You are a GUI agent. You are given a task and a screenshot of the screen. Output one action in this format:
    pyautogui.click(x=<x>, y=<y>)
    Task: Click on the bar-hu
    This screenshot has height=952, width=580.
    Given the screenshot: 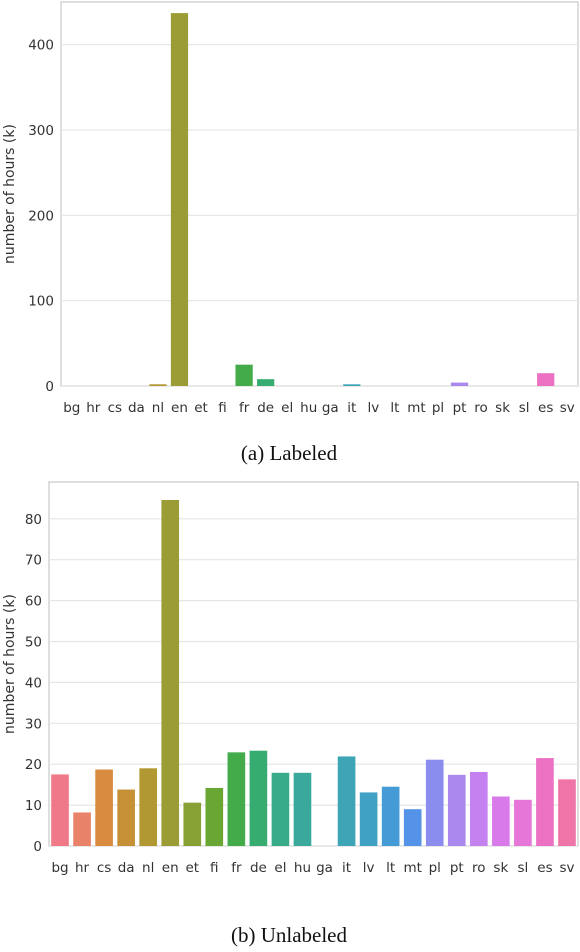 What is the action you would take?
    pyautogui.click(x=302, y=809)
    